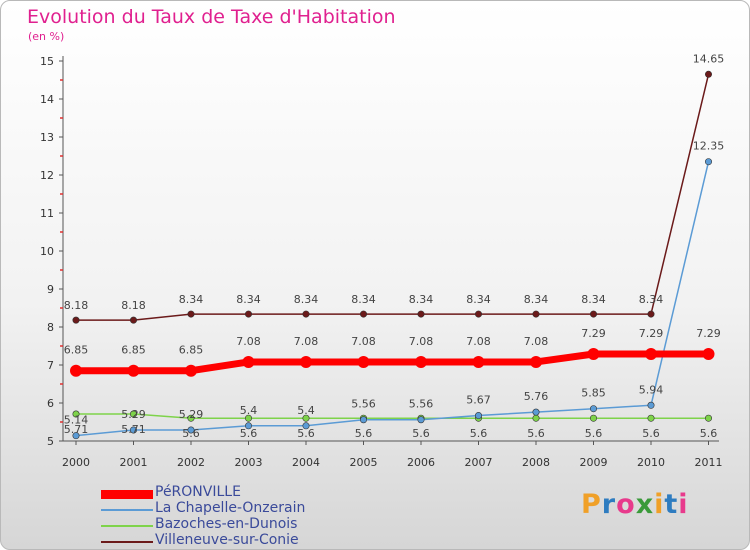  Describe the element at coordinates (671, 504) in the screenshot. I see `logo-letter: t` at that location.